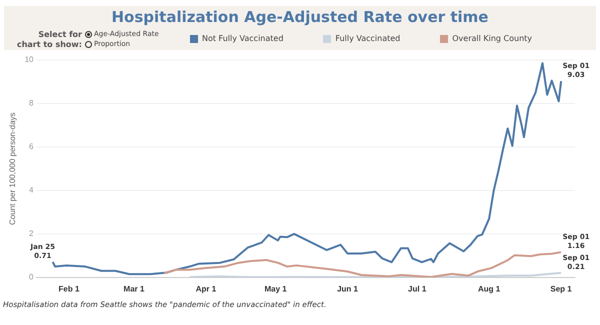 This screenshot has width=600, height=325. Describe the element at coordinates (492, 38) in the screenshot. I see `legend-label: Overall King County` at that location.